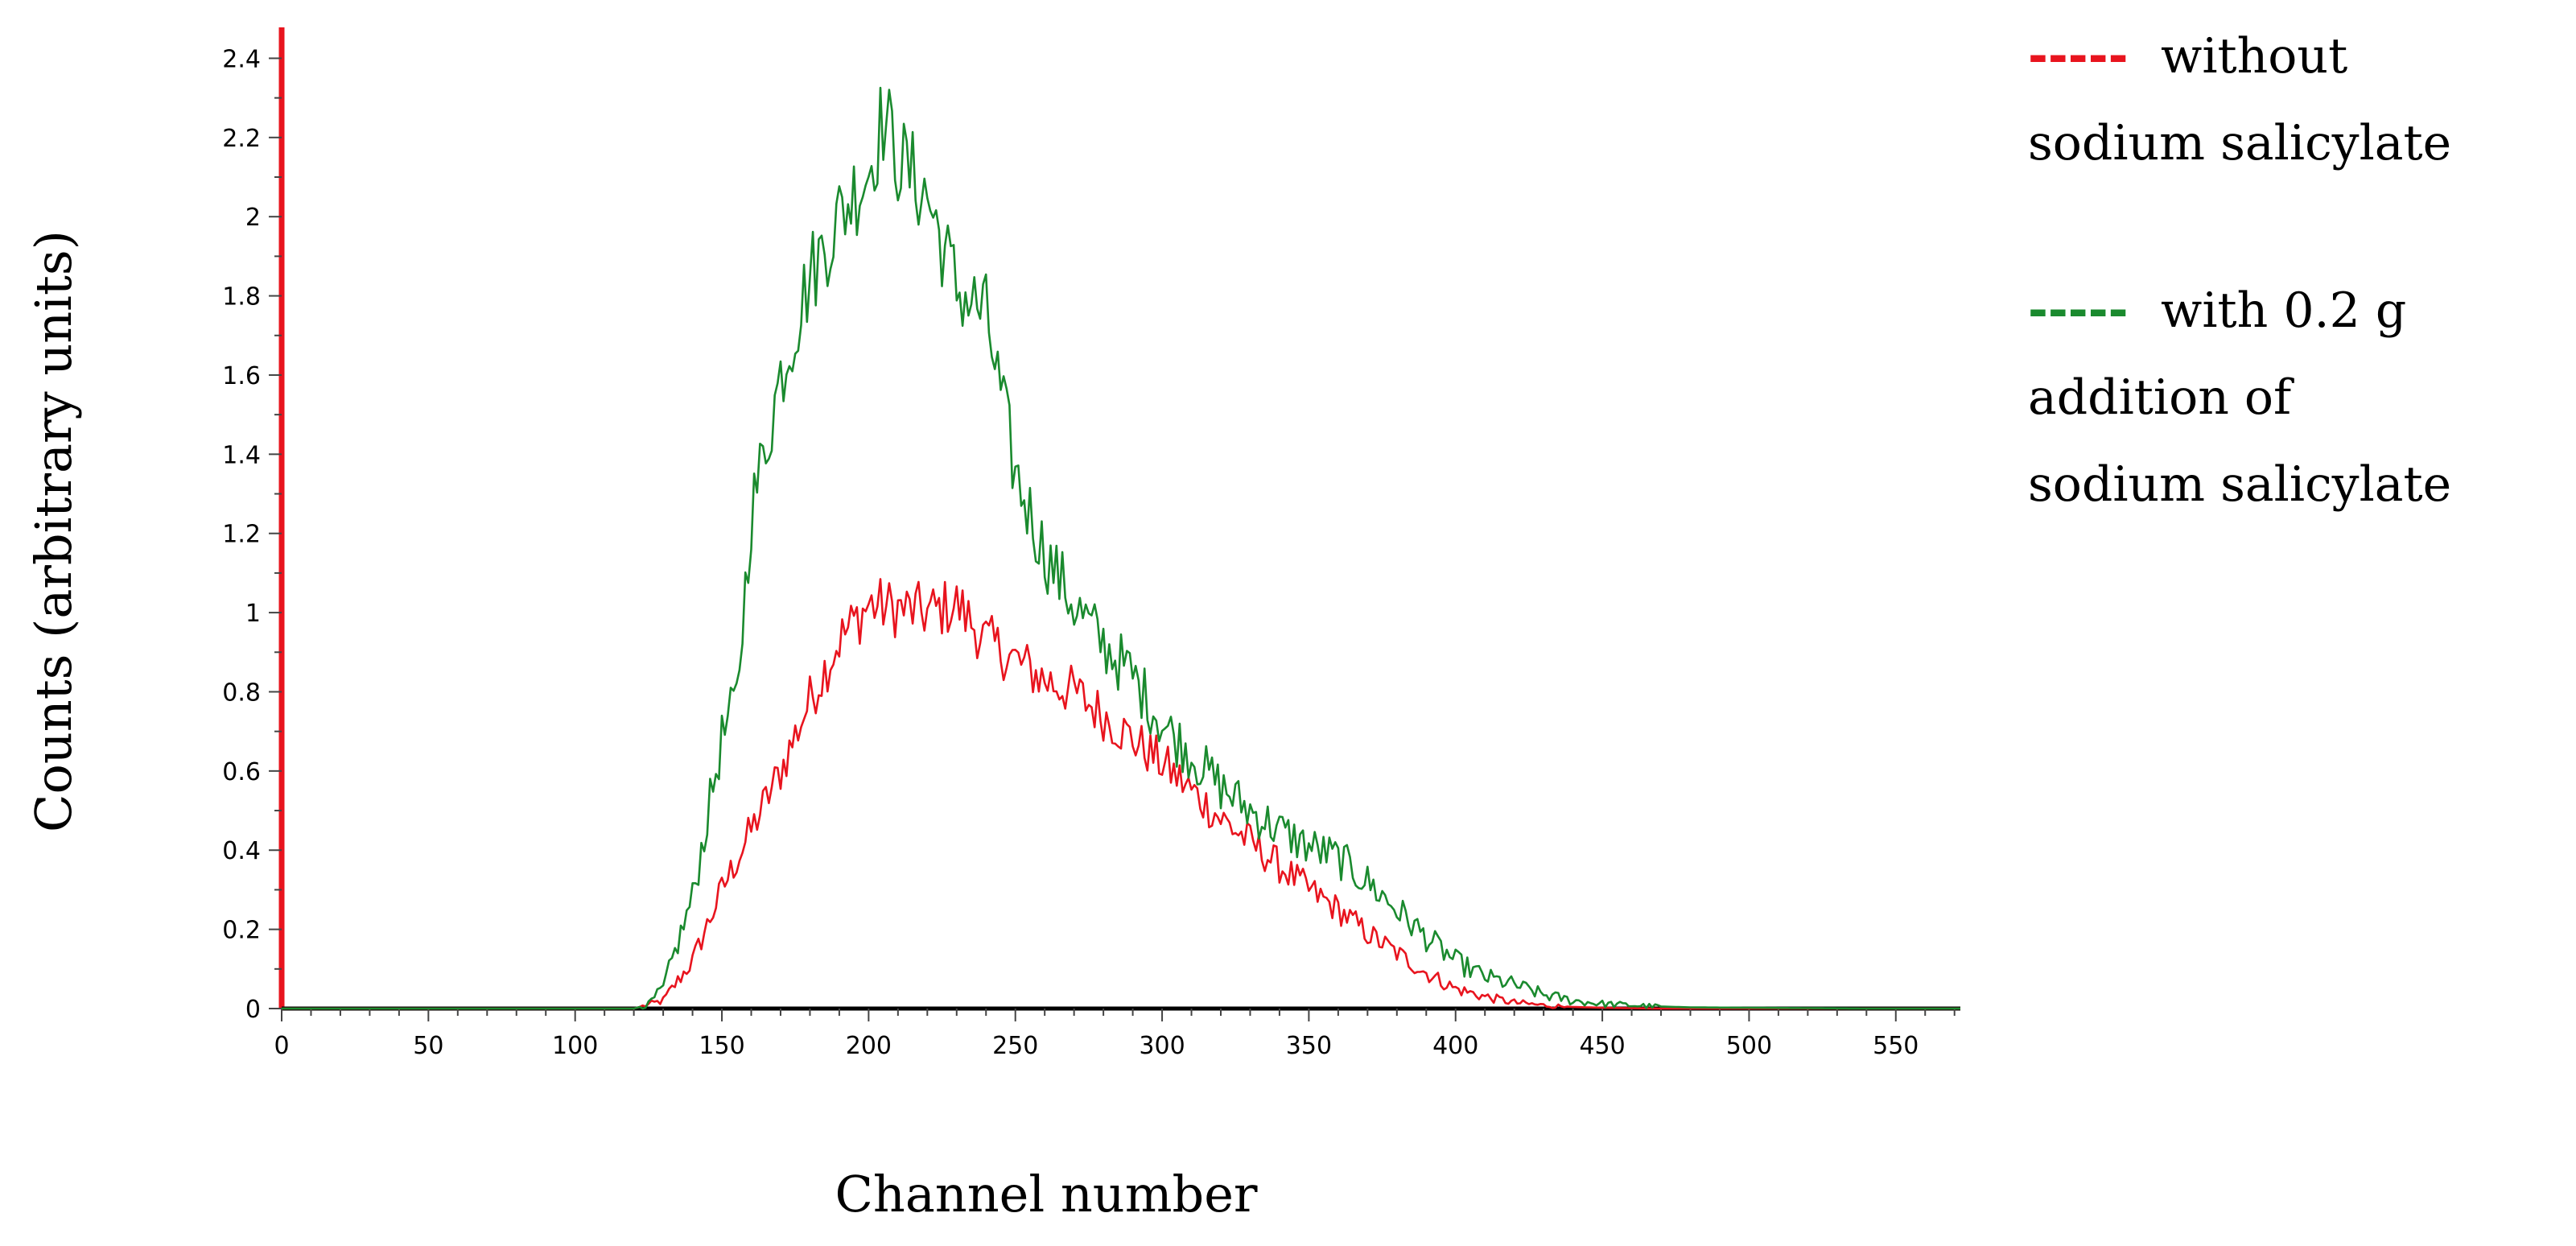 The width and height of the screenshot is (2576, 1246). What do you see at coordinates (1309, 1046) in the screenshot?
I see `x-tick-label: 350` at bounding box center [1309, 1046].